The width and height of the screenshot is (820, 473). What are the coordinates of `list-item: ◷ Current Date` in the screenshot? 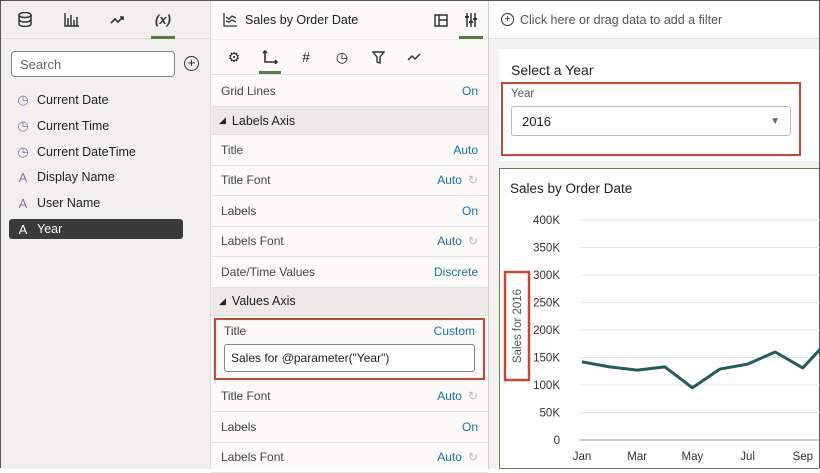 It's located at (96, 100).